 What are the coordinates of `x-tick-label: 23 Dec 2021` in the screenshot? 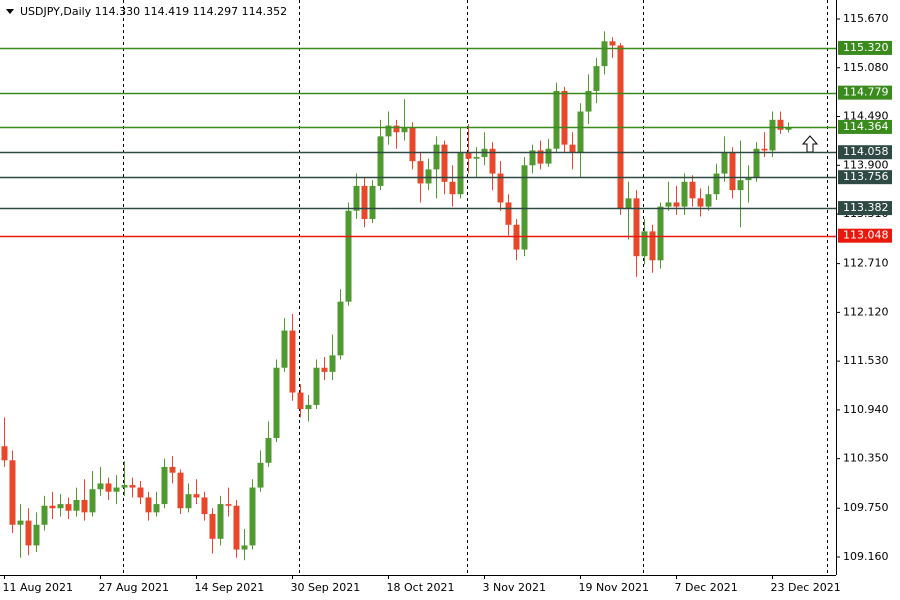 It's located at (806, 587).